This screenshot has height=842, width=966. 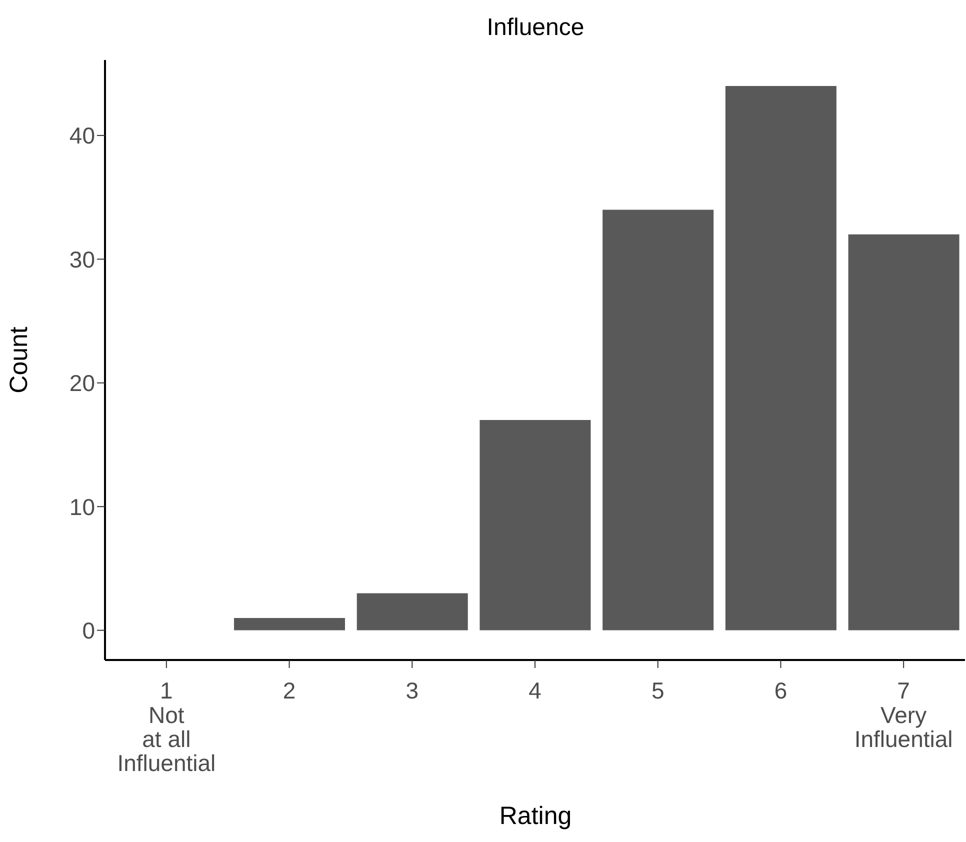 What do you see at coordinates (536, 28) in the screenshot?
I see `chart-title: Influence` at bounding box center [536, 28].